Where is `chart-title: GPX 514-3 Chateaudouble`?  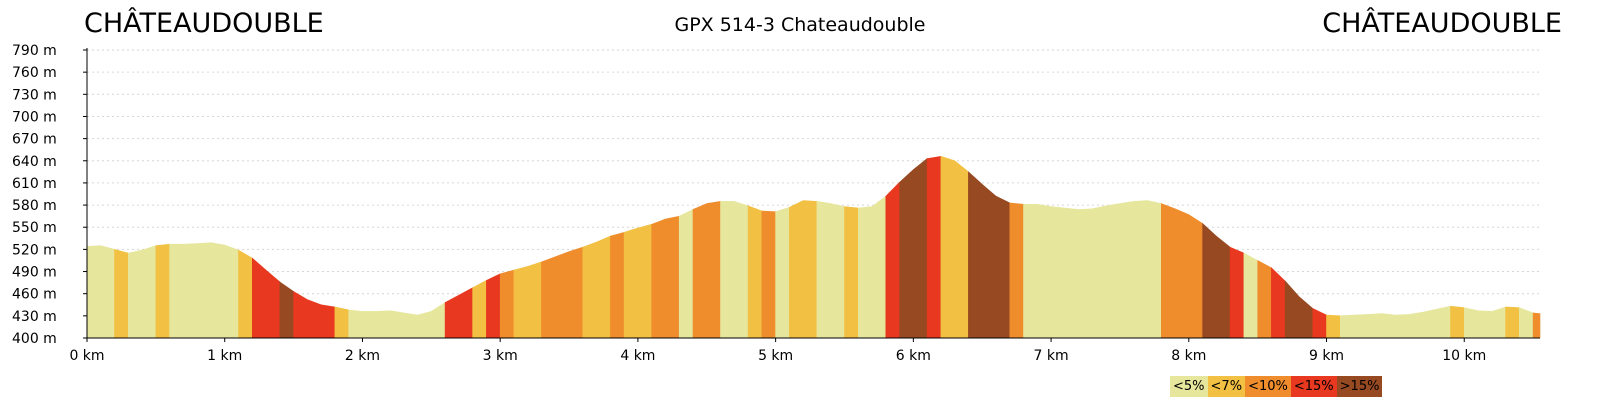
chart-title: GPX 514-3 Chateaudouble is located at coordinates (800, 25).